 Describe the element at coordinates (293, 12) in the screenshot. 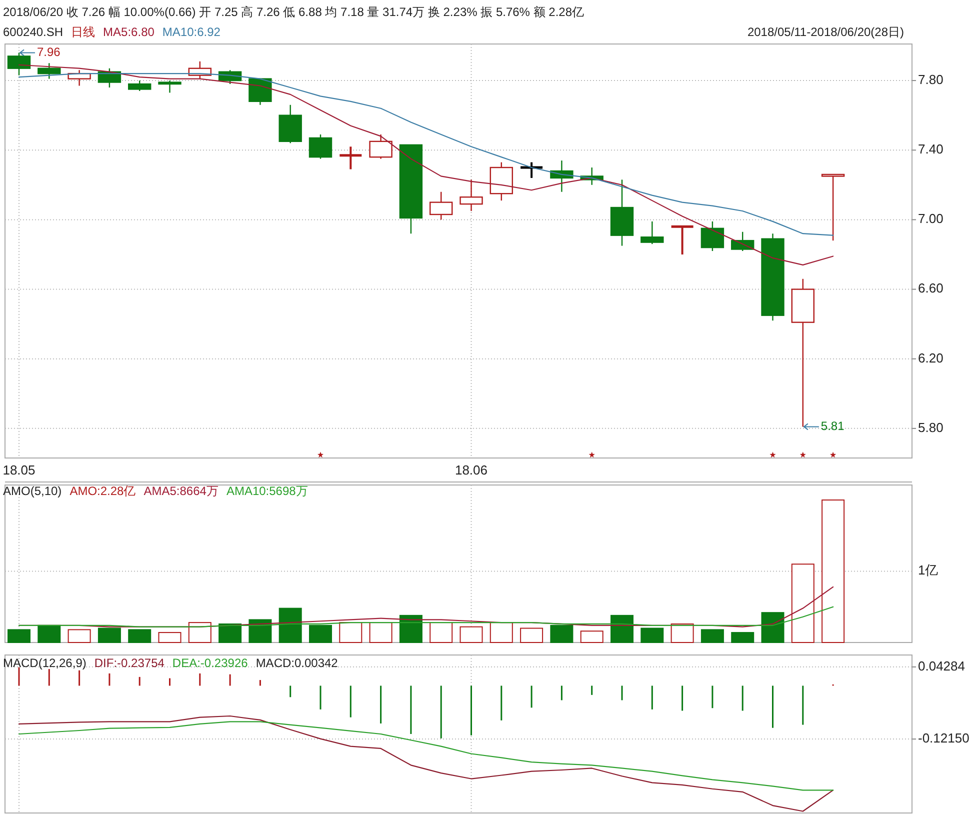

I see `chart-title: 2018/06/20 收 7.26 幅 10.00%(0.66) 开 7.25 高 7.26 低 6.88 均 7.18 量 31.74万 换 2.23% 振 5.76% 额 2.28亿` at that location.